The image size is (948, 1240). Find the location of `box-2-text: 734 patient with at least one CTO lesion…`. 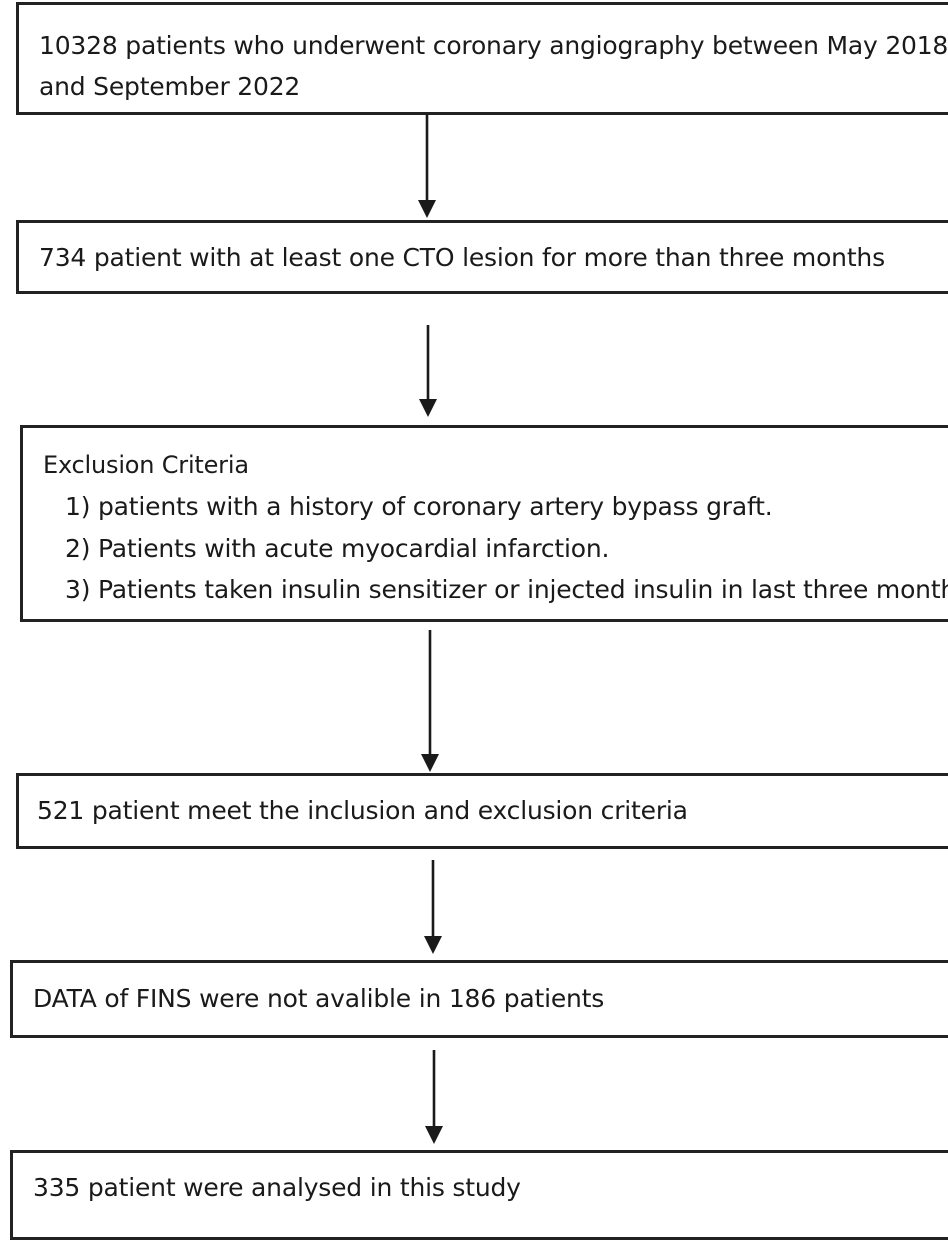

box-2-text: 734 patient with at least one CTO lesion… is located at coordinates (462, 257).